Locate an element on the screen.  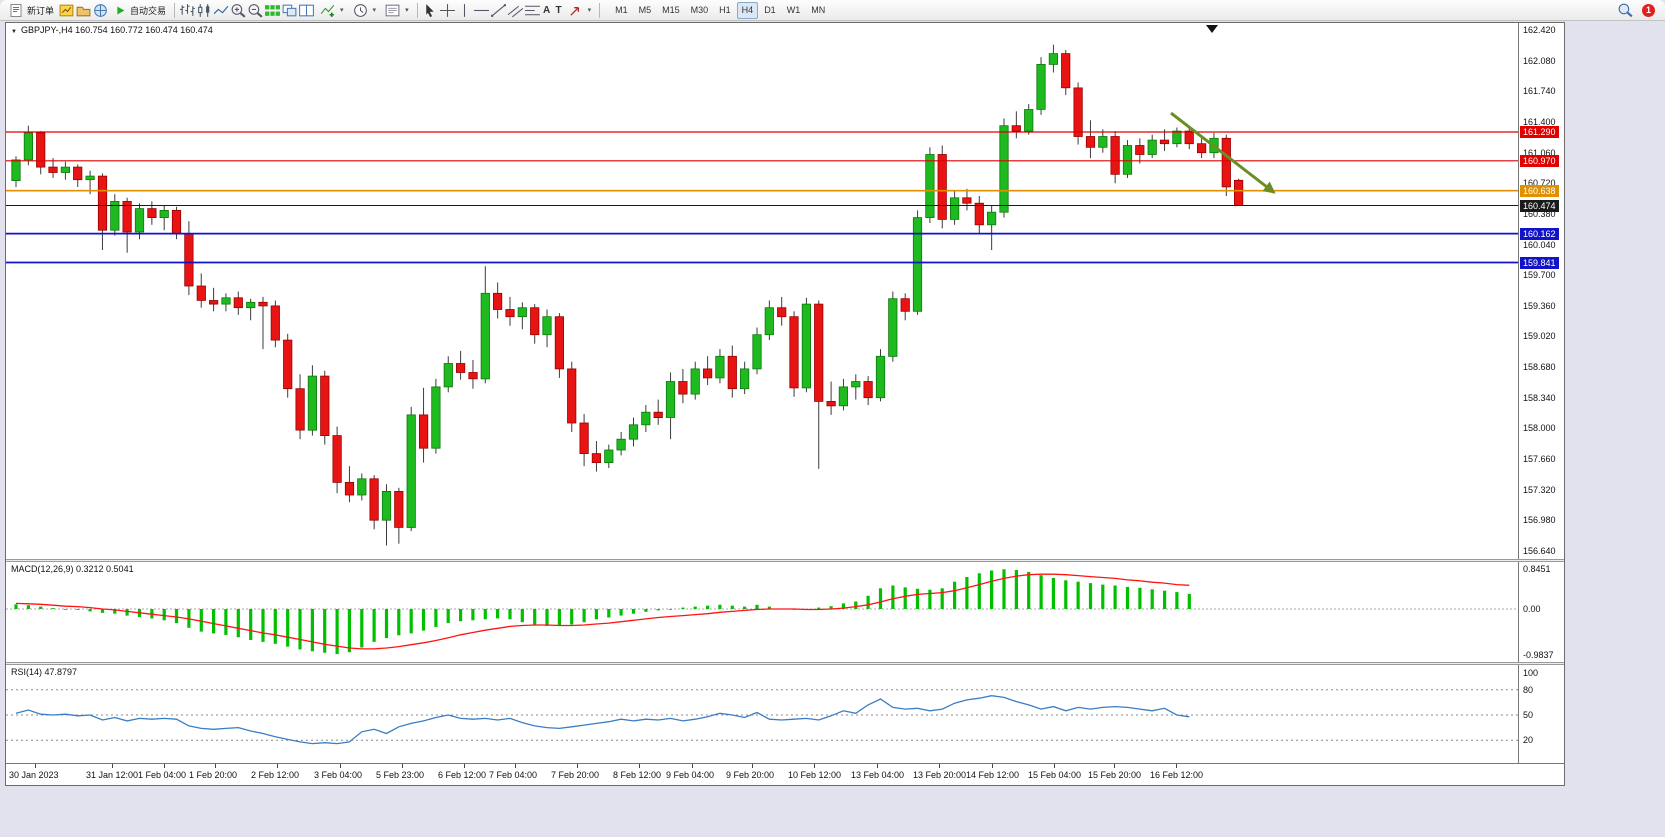
periods-button is located at coordinates (364, 10).